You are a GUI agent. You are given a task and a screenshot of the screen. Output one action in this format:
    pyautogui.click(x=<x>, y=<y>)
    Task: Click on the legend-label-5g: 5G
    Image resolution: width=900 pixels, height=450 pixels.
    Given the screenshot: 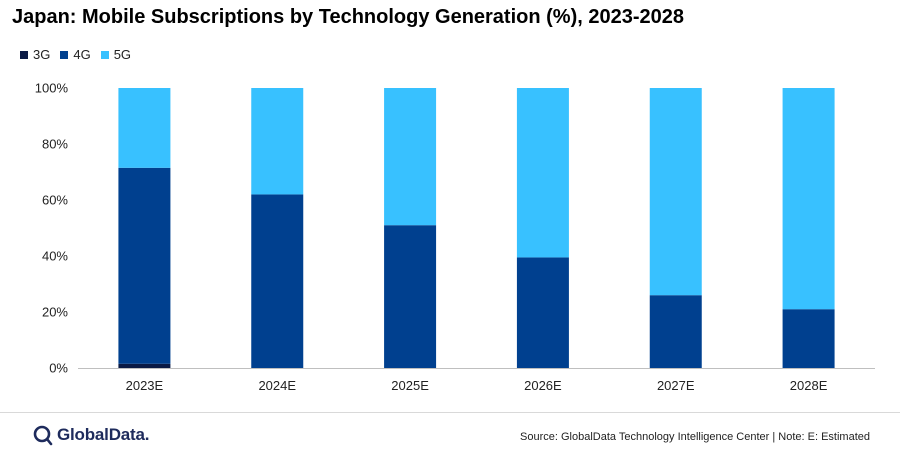 What is the action you would take?
    pyautogui.click(x=122, y=54)
    